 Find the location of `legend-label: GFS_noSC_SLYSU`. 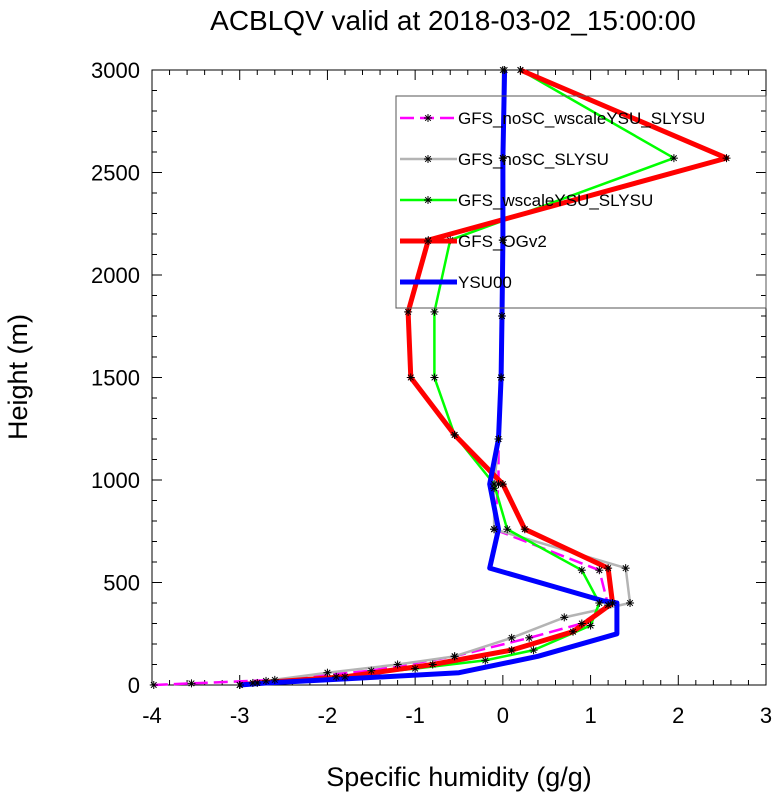

legend-label: GFS_noSC_SLYSU is located at coordinates (533, 159).